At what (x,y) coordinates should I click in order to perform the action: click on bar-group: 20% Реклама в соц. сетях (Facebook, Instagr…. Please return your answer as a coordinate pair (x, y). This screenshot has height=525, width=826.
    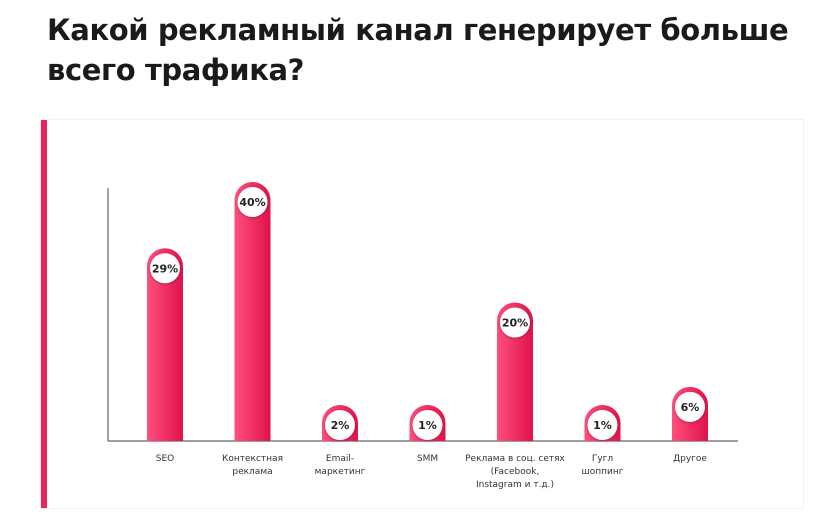
    Looking at the image, I should click on (515, 396).